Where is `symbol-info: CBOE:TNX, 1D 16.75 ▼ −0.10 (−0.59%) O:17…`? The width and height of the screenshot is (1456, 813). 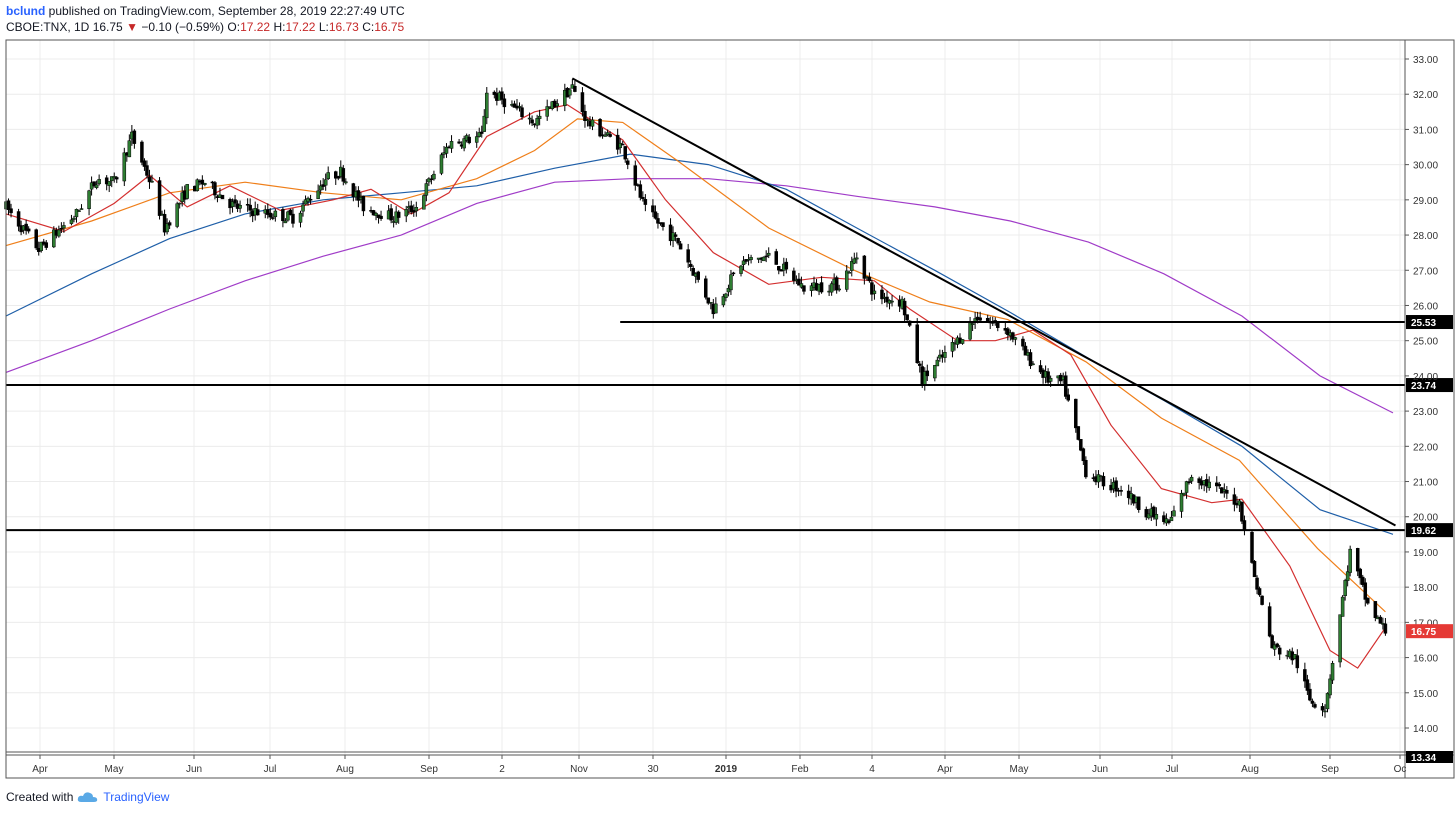 symbol-info: CBOE:TNX, 1D 16.75 ▼ −0.10 (−0.59%) O:17… is located at coordinates (205, 27).